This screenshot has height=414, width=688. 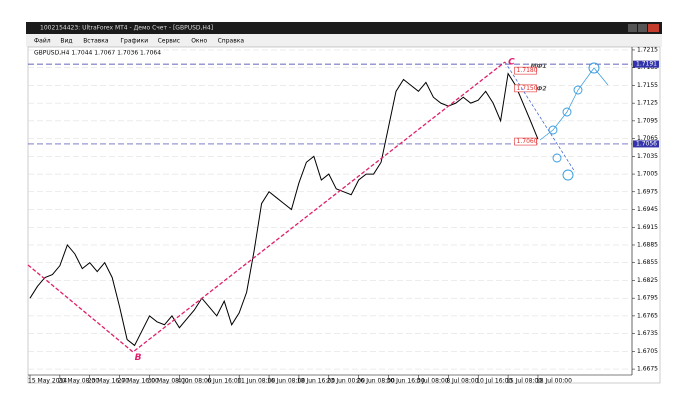 What do you see at coordinates (642, 28) in the screenshot?
I see `maximize` at bounding box center [642, 28].